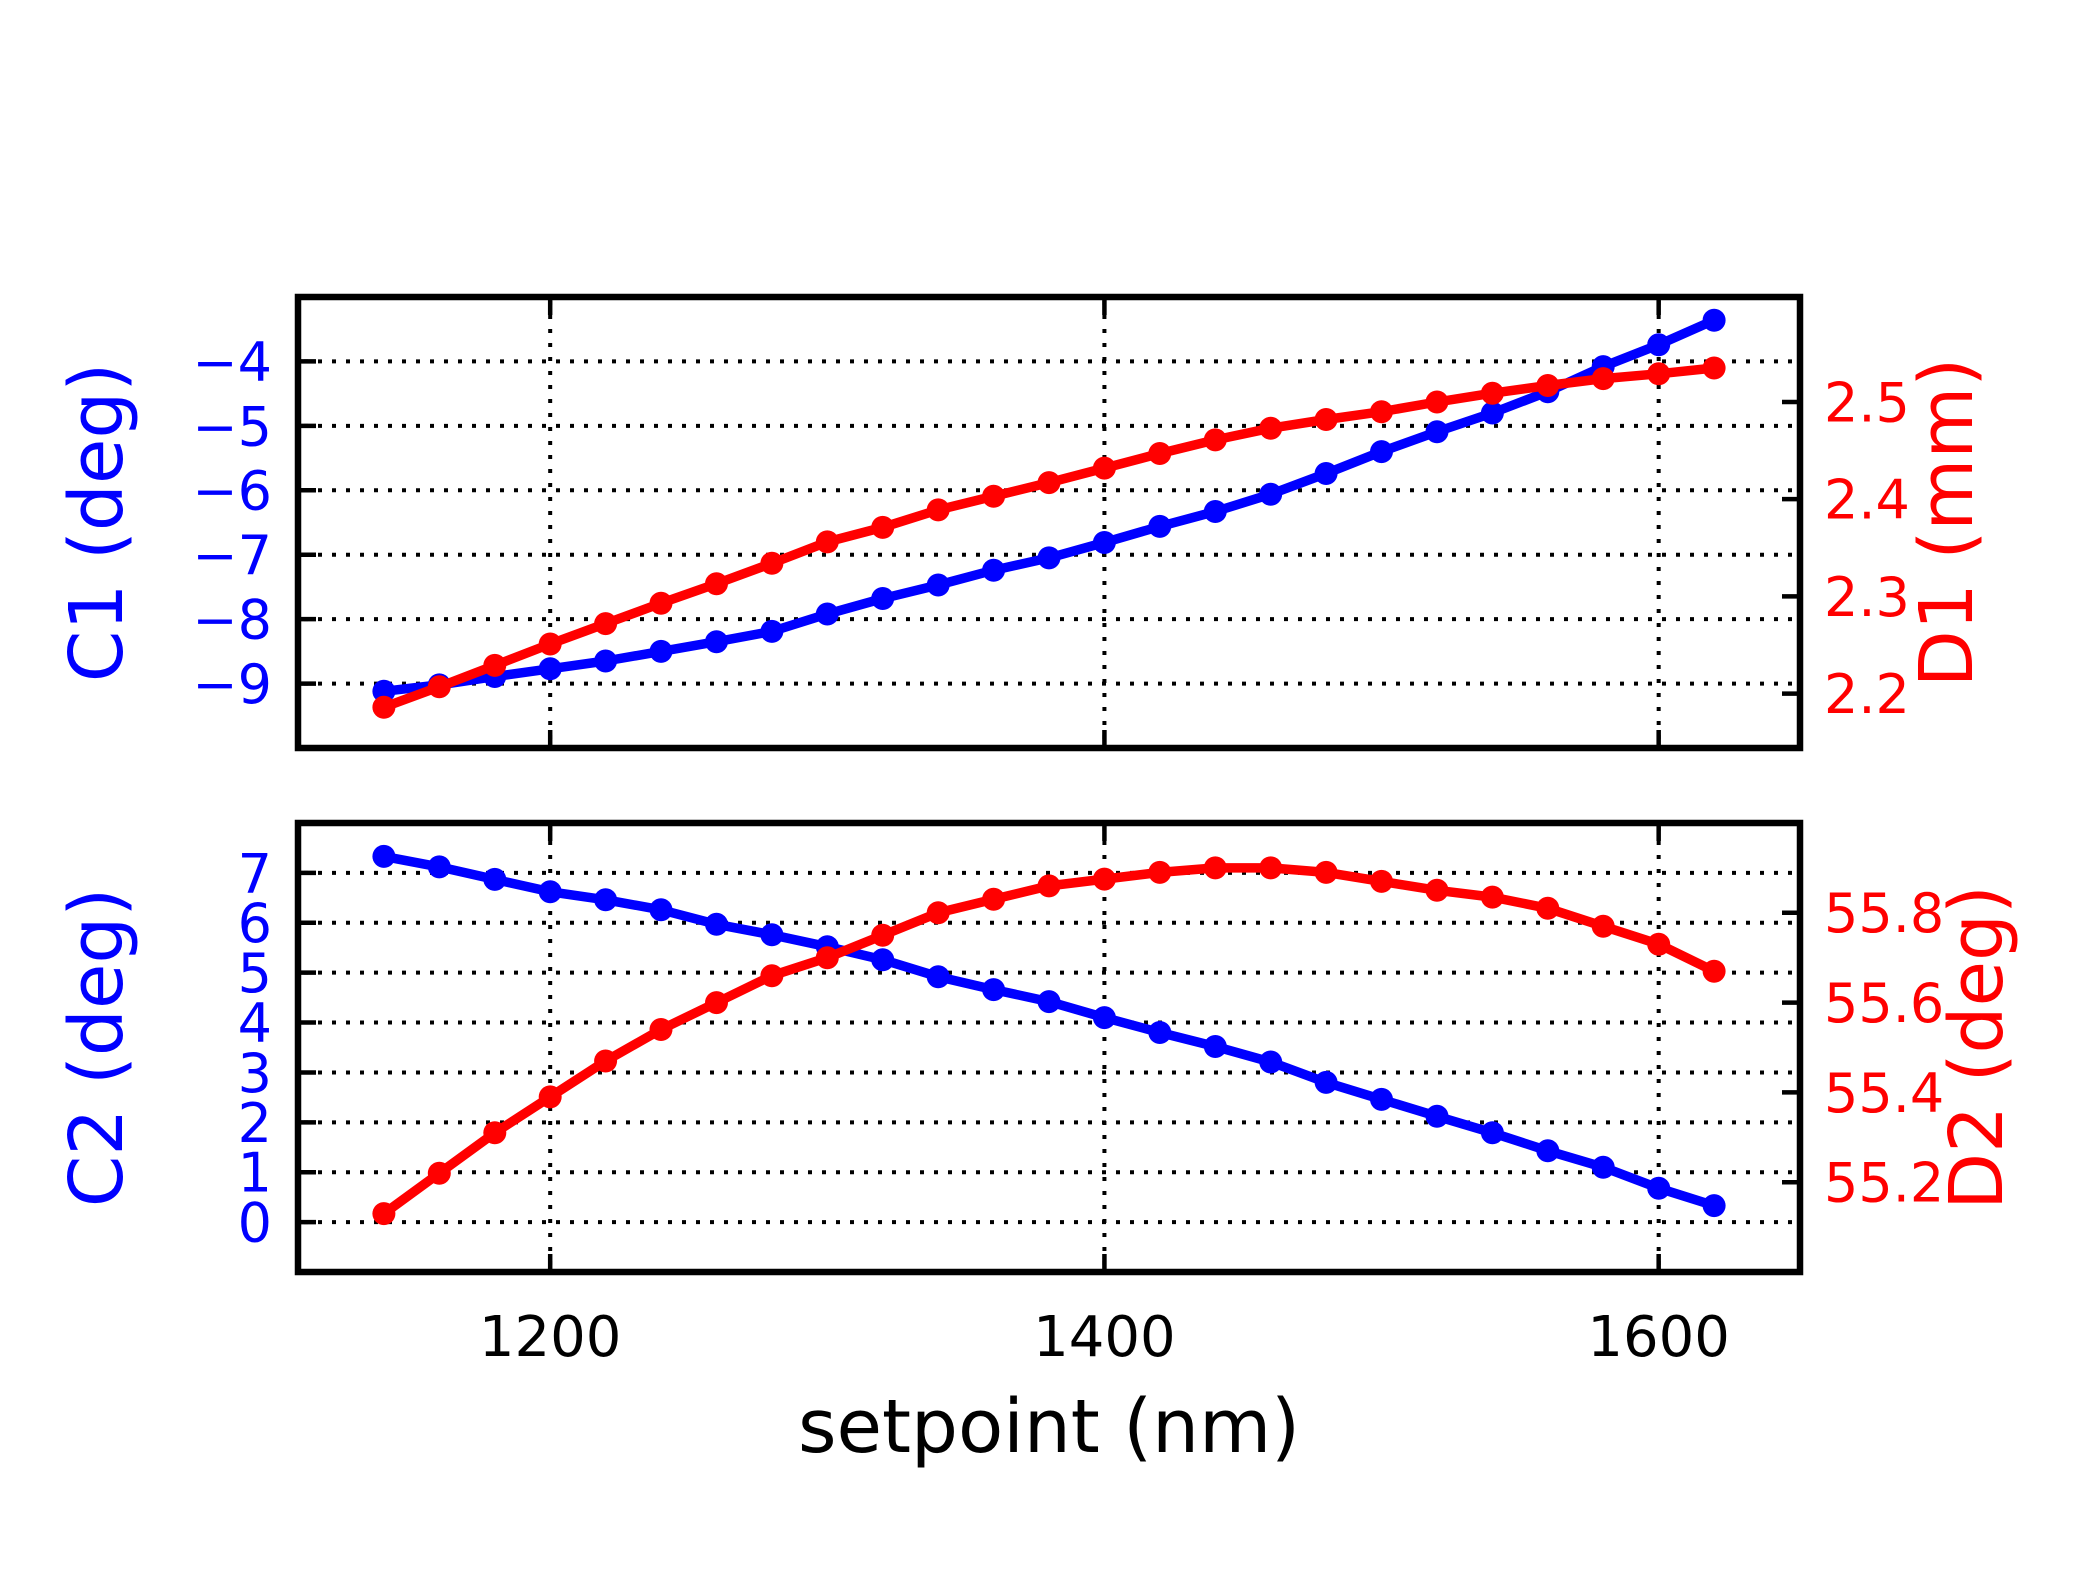  What do you see at coordinates (550, 1337) in the screenshot?
I see `x-tick-label: 1200` at bounding box center [550, 1337].